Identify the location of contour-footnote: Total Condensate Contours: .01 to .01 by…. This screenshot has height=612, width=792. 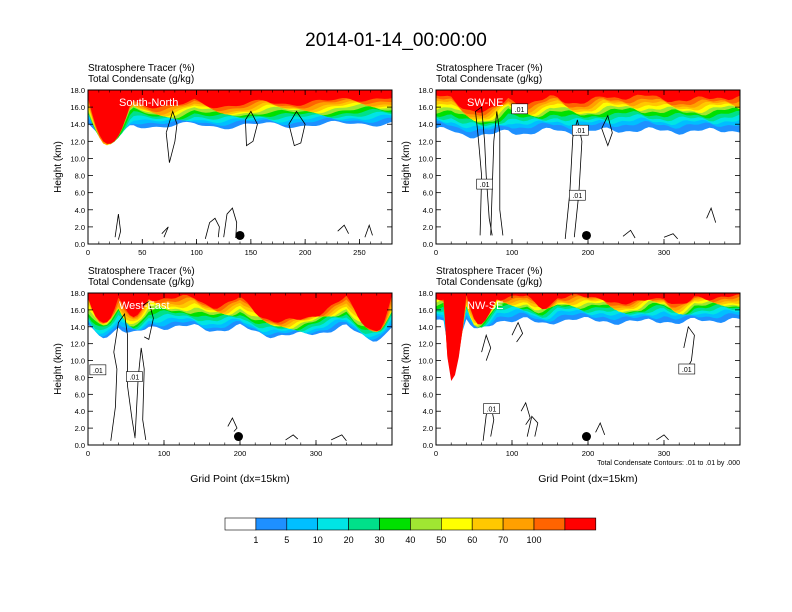
(668, 463).